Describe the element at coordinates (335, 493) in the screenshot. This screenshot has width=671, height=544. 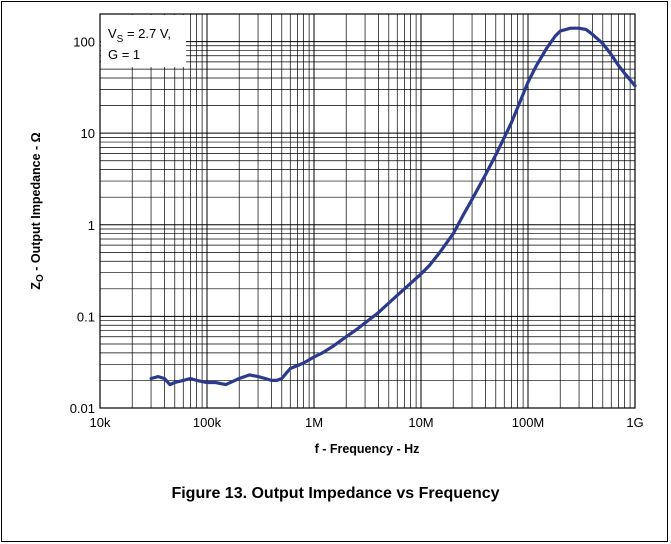
I see `figure-caption: Figure 13. Output Impedance vs Frequency` at that location.